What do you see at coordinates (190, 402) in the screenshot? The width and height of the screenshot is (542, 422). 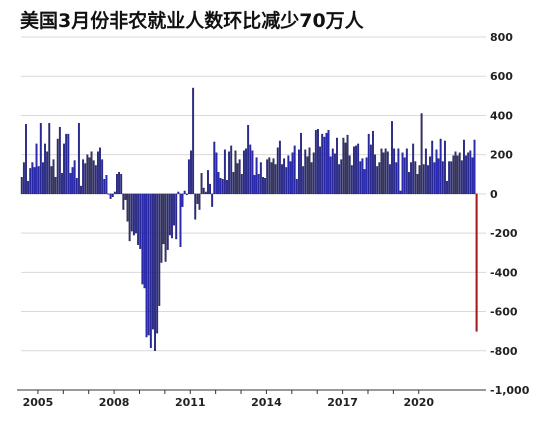 I see `x-tick-label: 2011` at bounding box center [190, 402].